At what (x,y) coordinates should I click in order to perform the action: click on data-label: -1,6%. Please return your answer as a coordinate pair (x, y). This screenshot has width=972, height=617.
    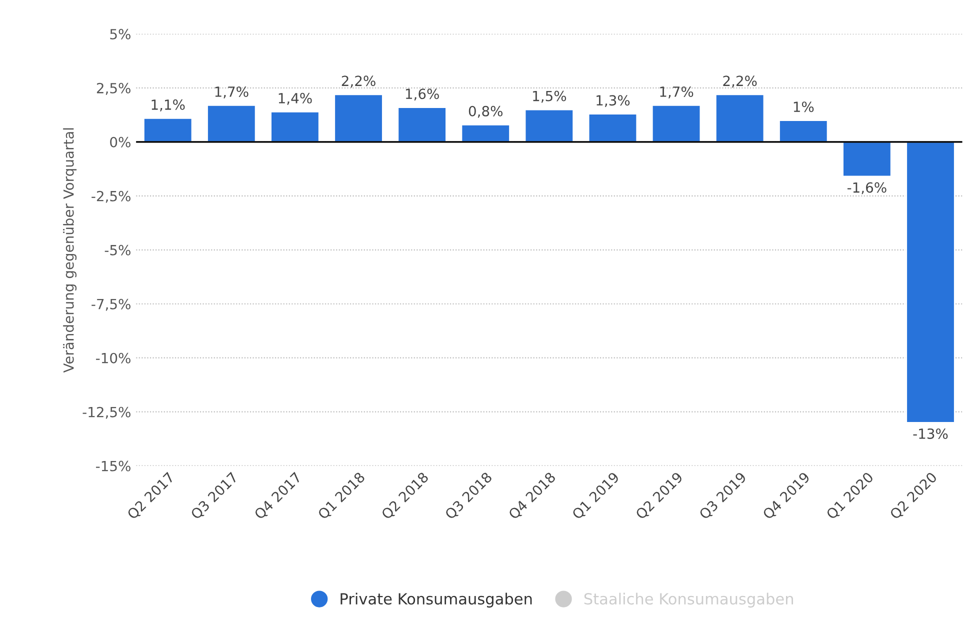
    Looking at the image, I should click on (866, 188).